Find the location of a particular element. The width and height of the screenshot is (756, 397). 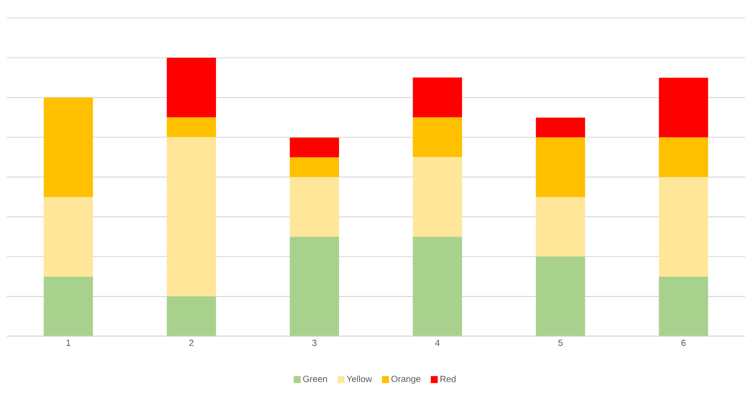

legend-label: Red is located at coordinates (448, 379).